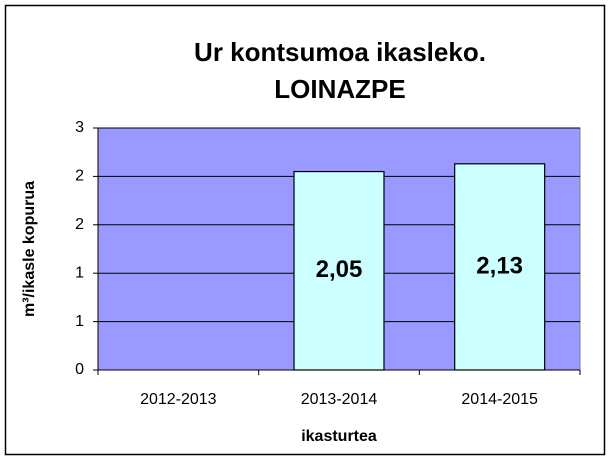 The width and height of the screenshot is (611, 461). Describe the element at coordinates (79, 127) in the screenshot. I see `y-tick-label: 3` at that location.